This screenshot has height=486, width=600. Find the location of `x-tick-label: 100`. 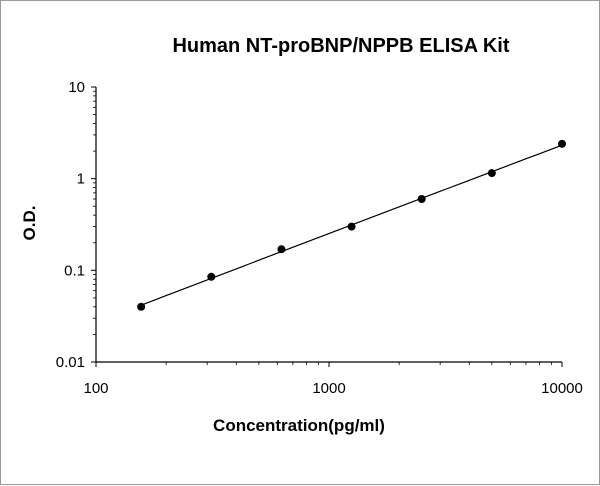

x-tick-label: 100 is located at coordinates (95, 388).